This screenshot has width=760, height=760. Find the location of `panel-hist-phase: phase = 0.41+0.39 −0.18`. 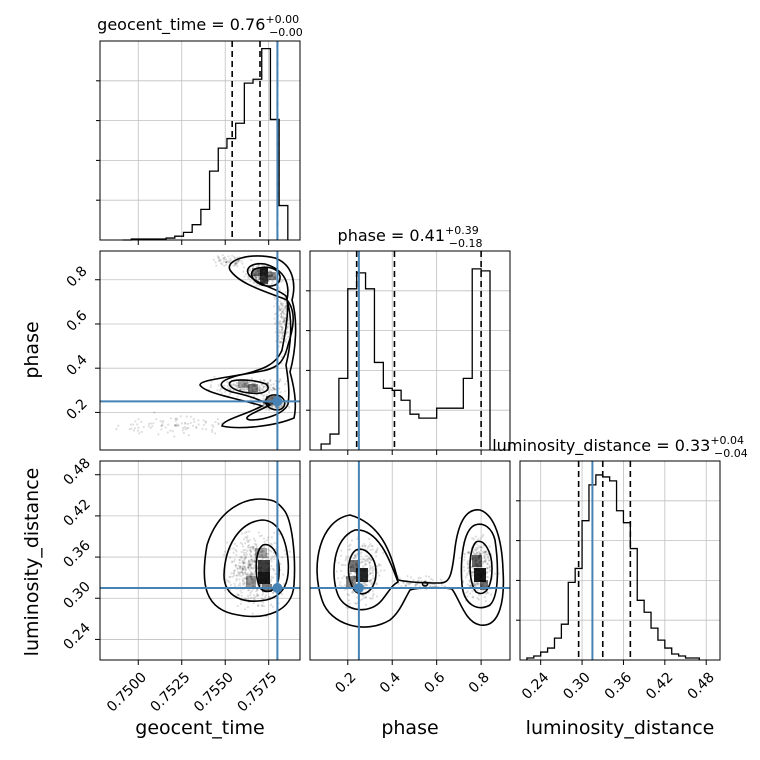

panel-hist-phase: phase = 0.41+0.39 −0.18 is located at coordinates (408, 339).